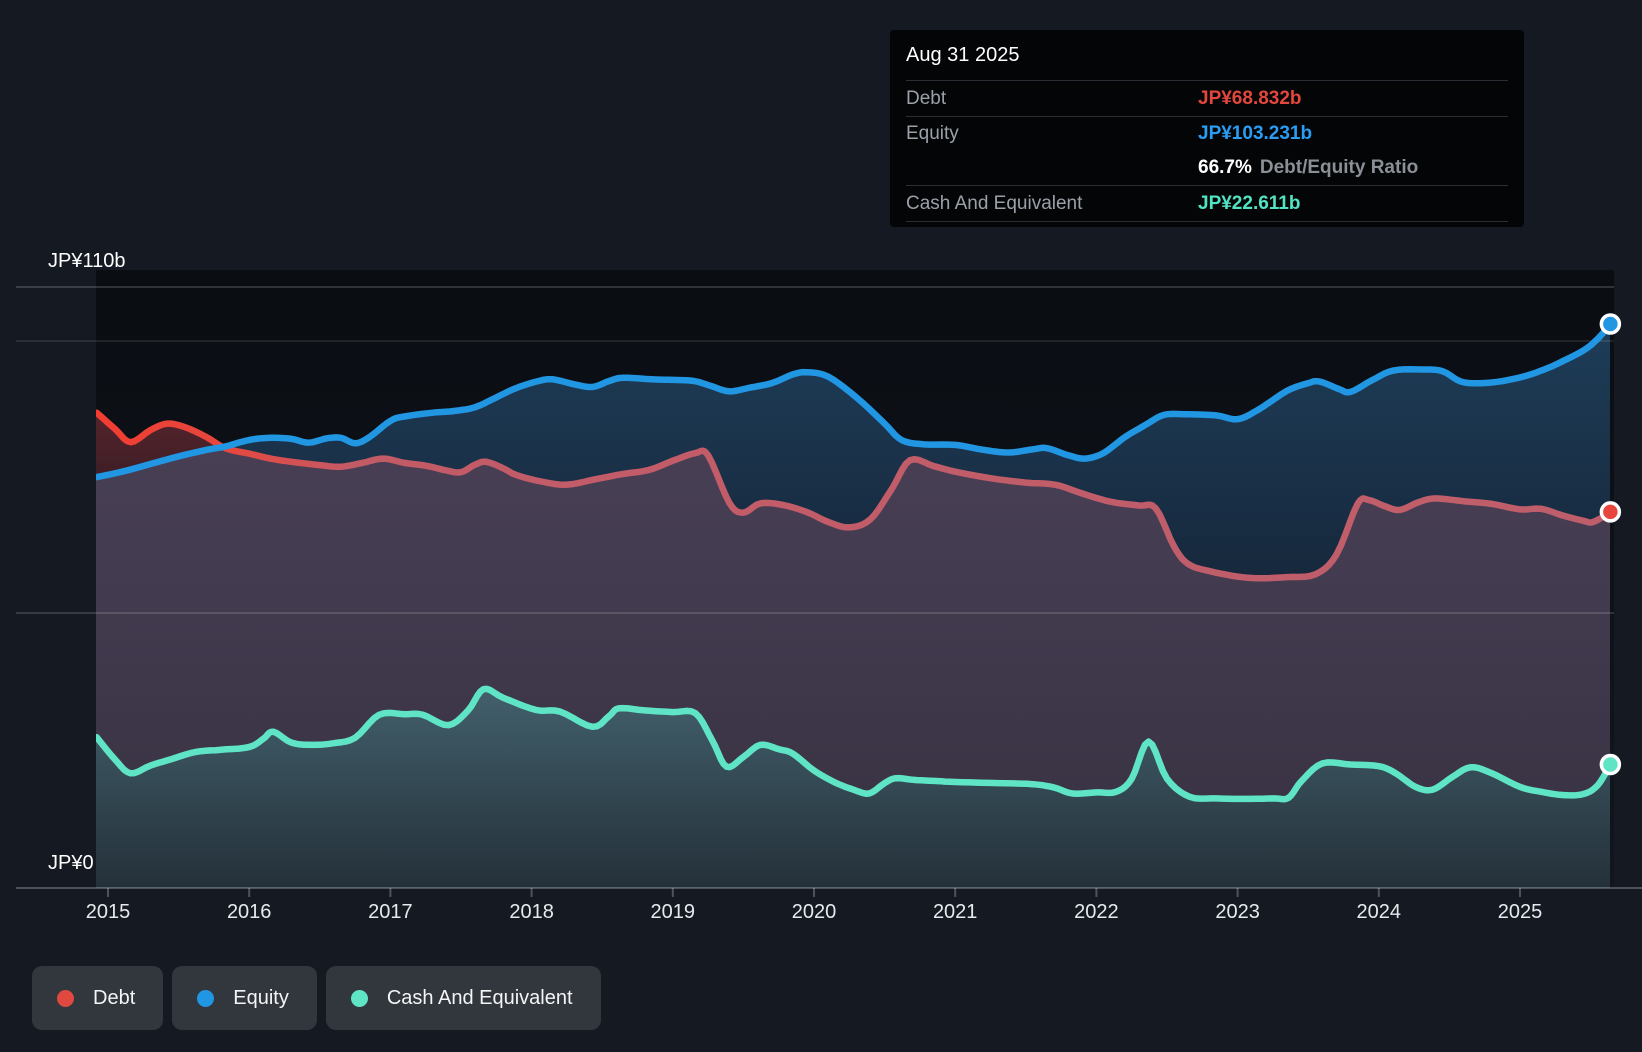 The height and width of the screenshot is (1052, 1642). What do you see at coordinates (390, 912) in the screenshot?
I see `x-axis-label-2017: 2017` at bounding box center [390, 912].